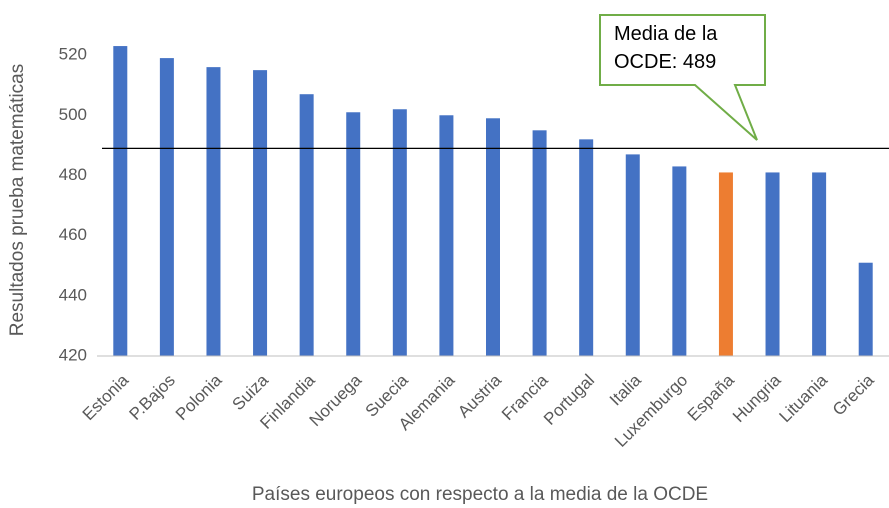 The height and width of the screenshot is (508, 889). I want to click on x-tick-label: Estonia, so click(106, 397).